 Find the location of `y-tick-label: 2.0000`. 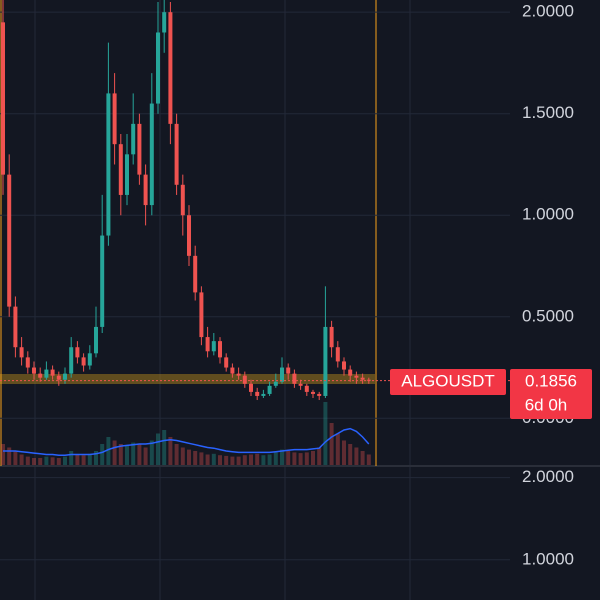

y-tick-label: 2.0000 is located at coordinates (548, 11).